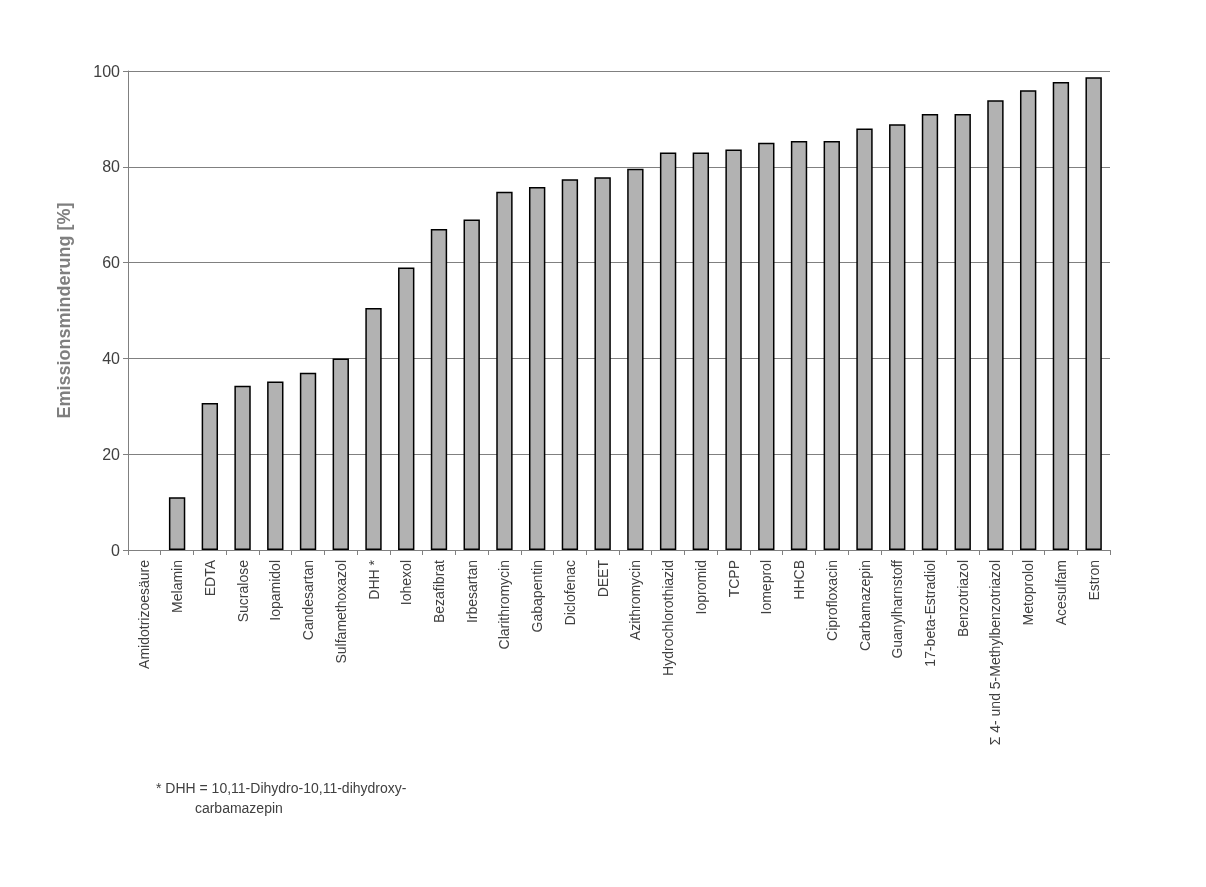 The height and width of the screenshot is (887, 1206). What do you see at coordinates (471, 592) in the screenshot?
I see `x-tick-label: Irbesartan` at bounding box center [471, 592].